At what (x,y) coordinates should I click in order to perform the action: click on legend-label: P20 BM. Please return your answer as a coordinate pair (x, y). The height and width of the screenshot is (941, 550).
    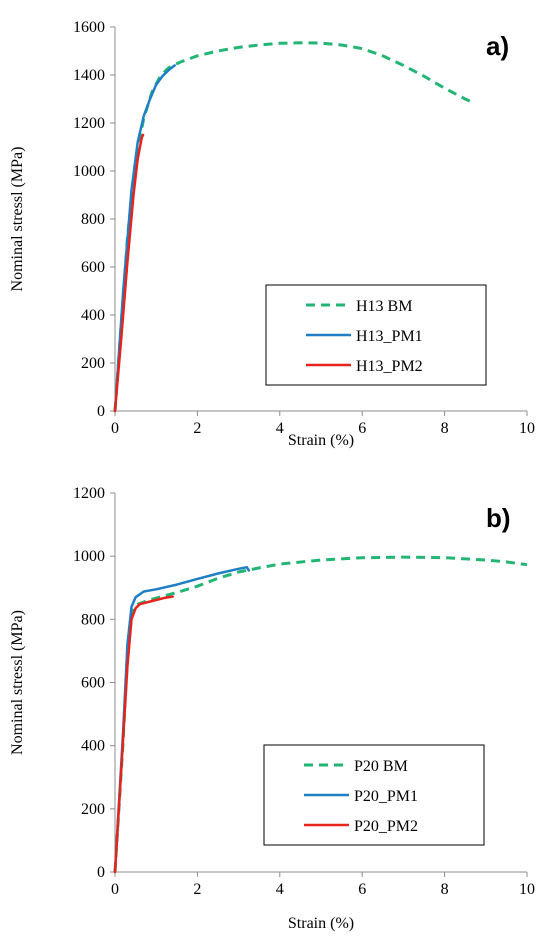
    Looking at the image, I should click on (381, 766).